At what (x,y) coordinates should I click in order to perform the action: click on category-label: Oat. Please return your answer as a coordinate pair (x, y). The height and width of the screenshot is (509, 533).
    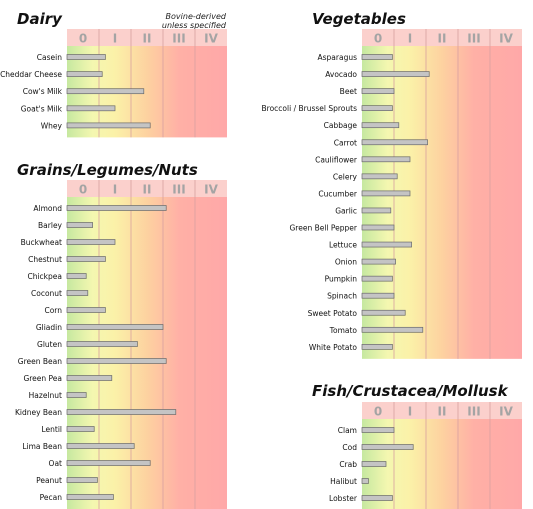
    Looking at the image, I should click on (55, 463).